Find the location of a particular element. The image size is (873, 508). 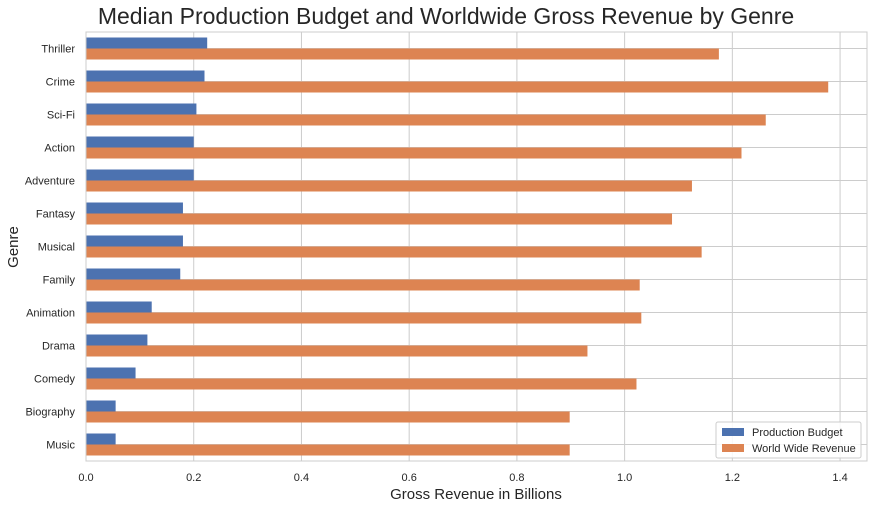

y-tick-label: Family is located at coordinates (59, 281).